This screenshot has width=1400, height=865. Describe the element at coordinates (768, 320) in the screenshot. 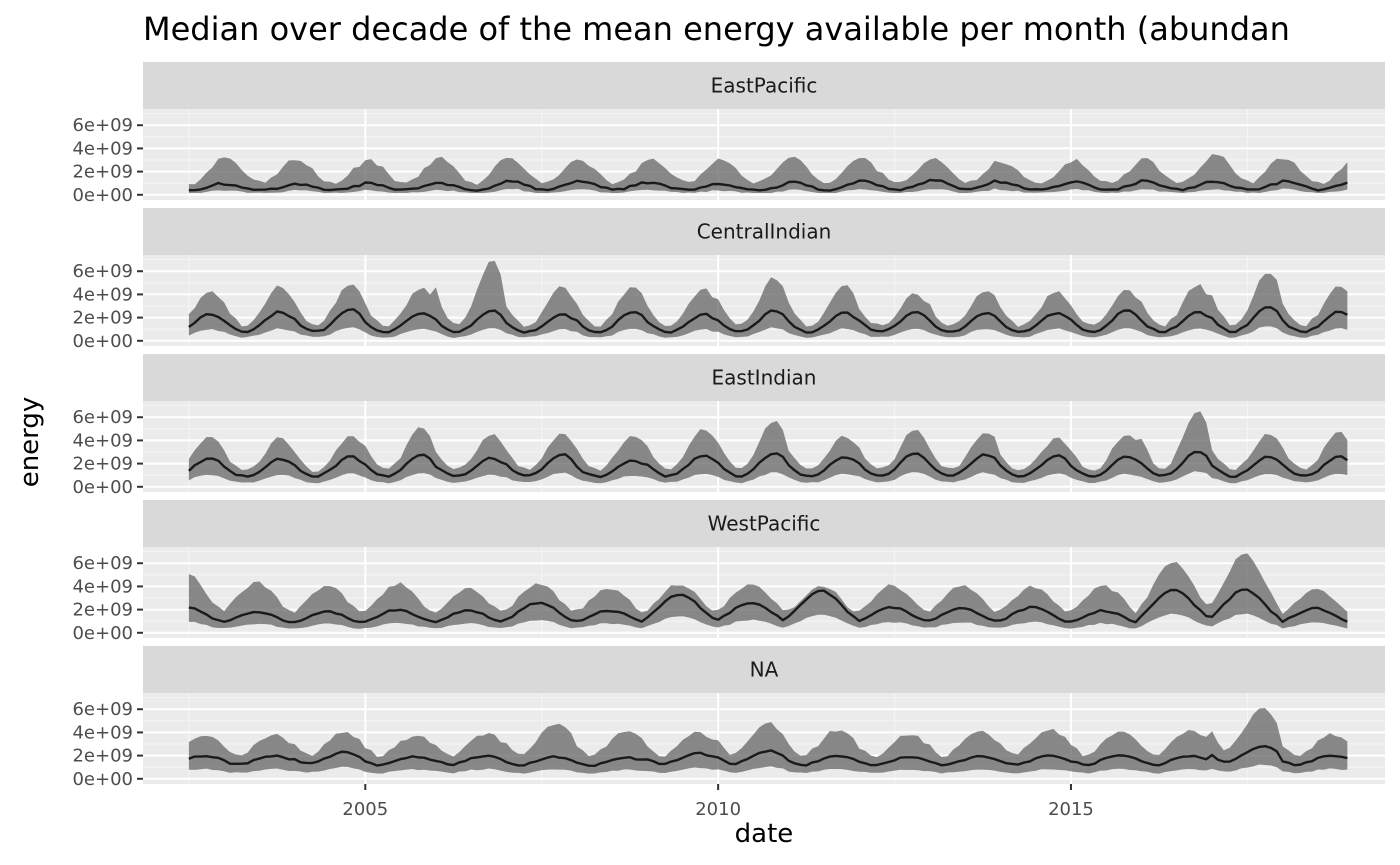

I see `median-line-centralindian` at that location.